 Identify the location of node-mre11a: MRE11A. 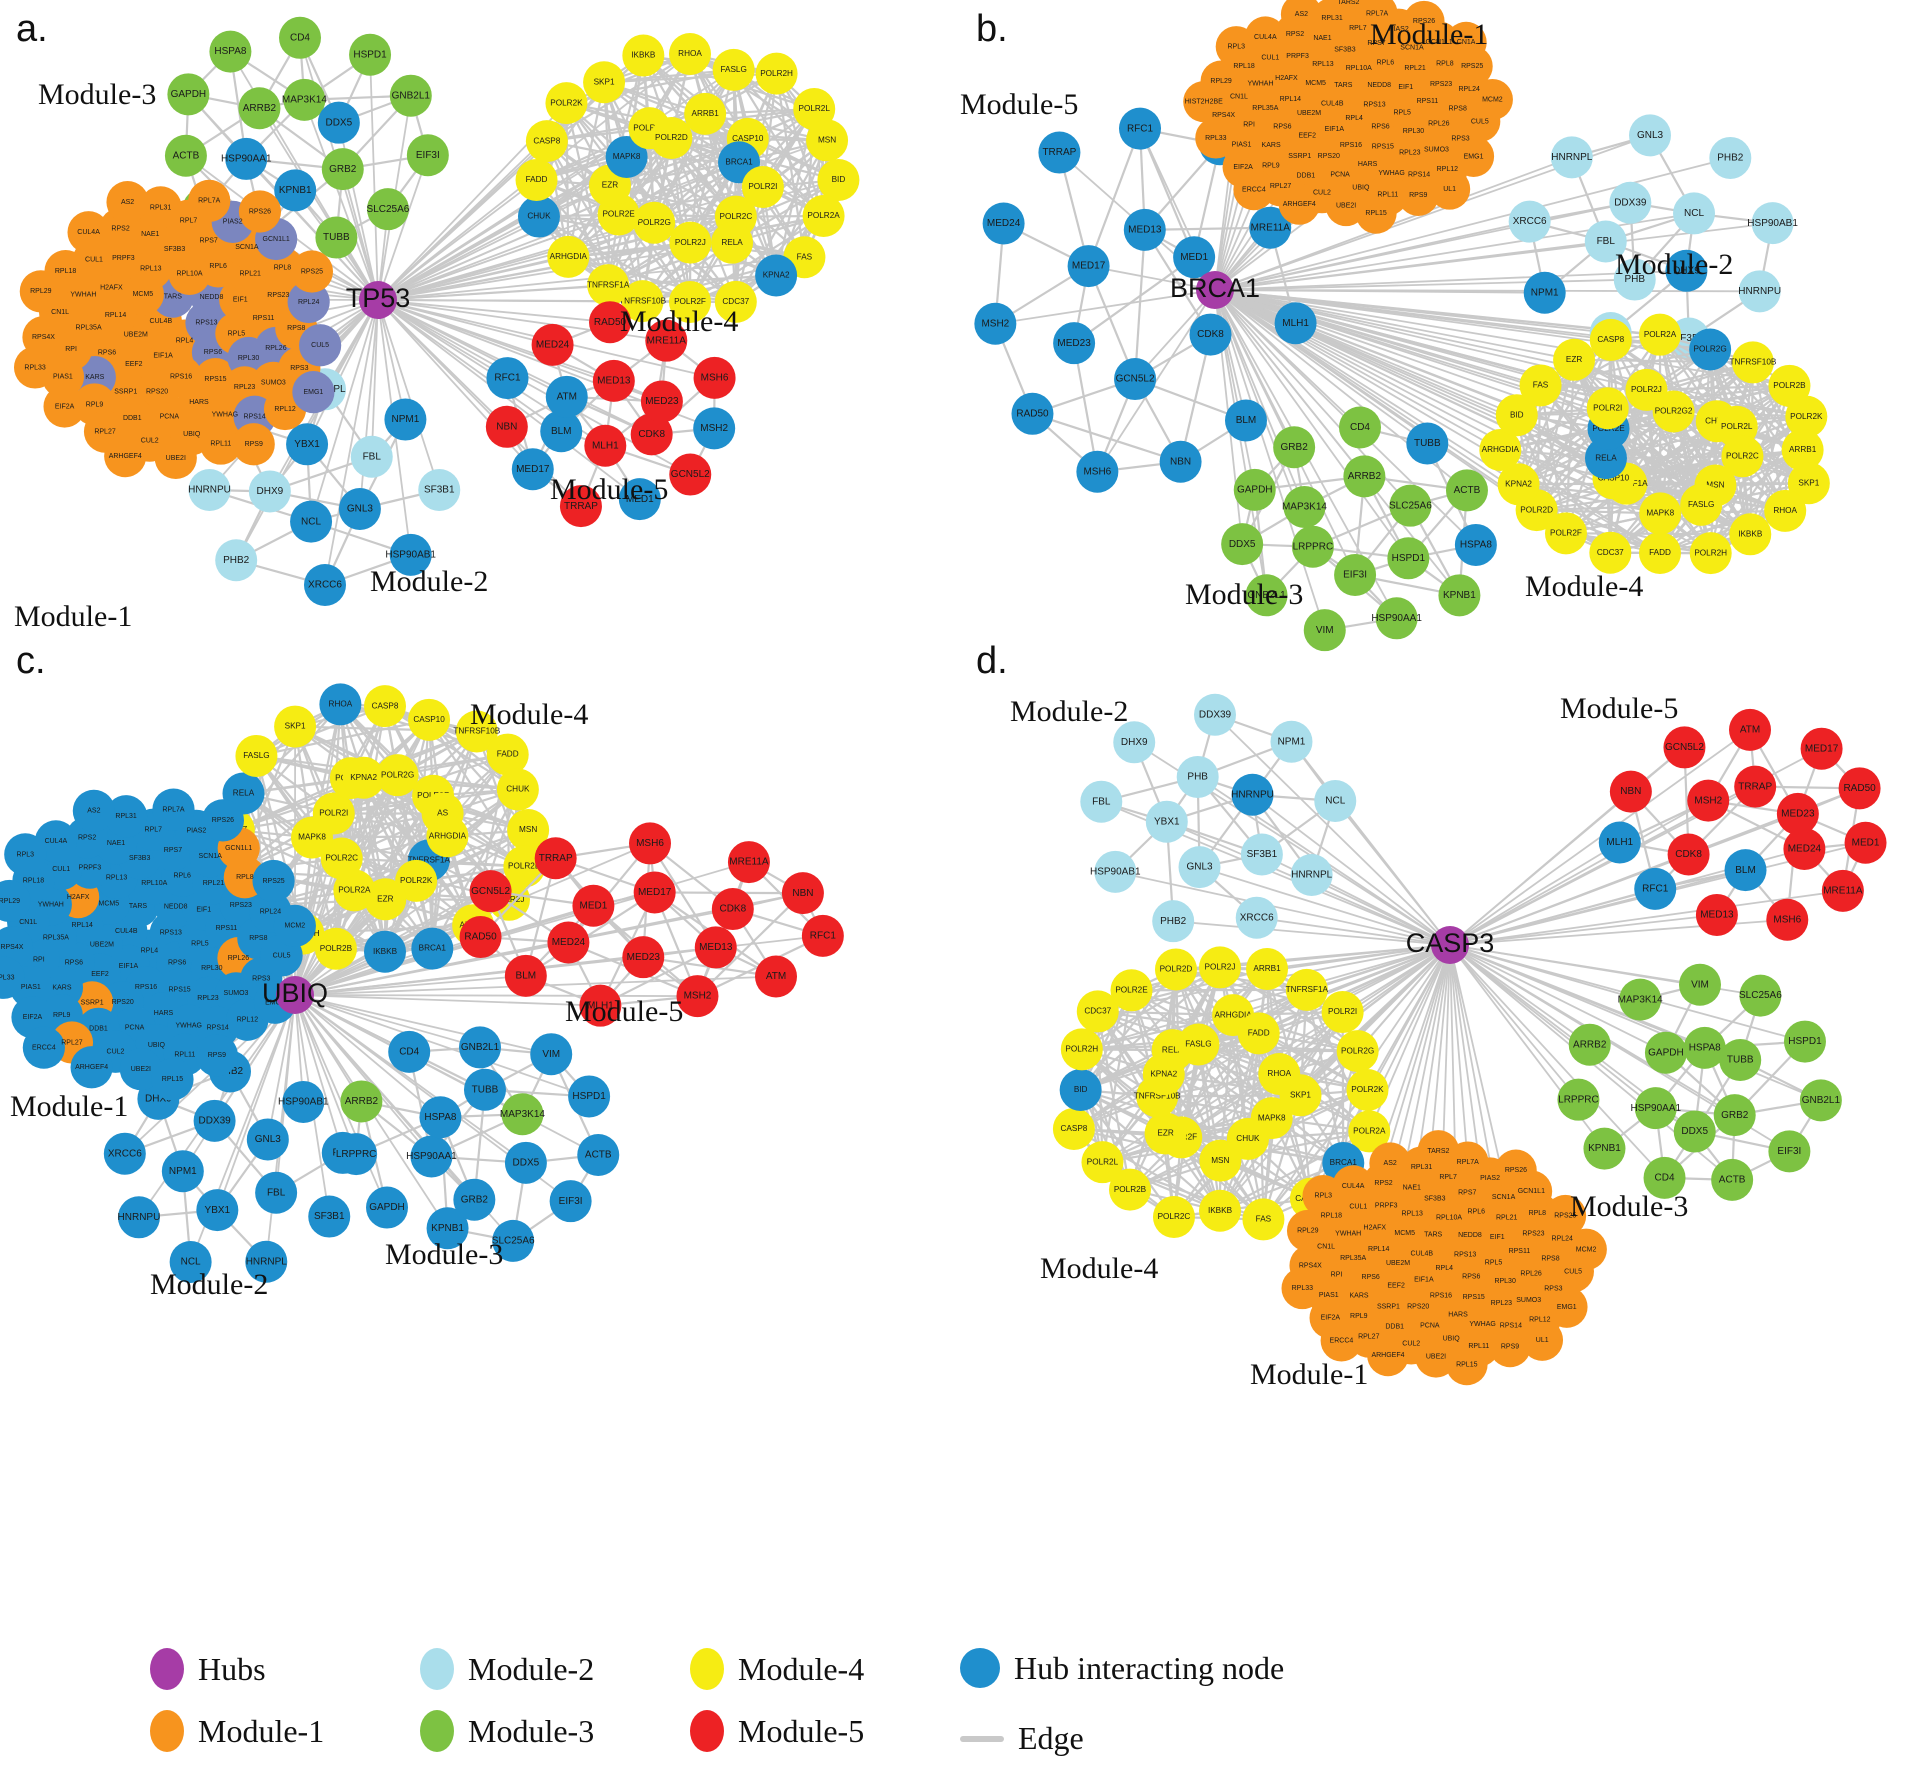
(1842, 890).